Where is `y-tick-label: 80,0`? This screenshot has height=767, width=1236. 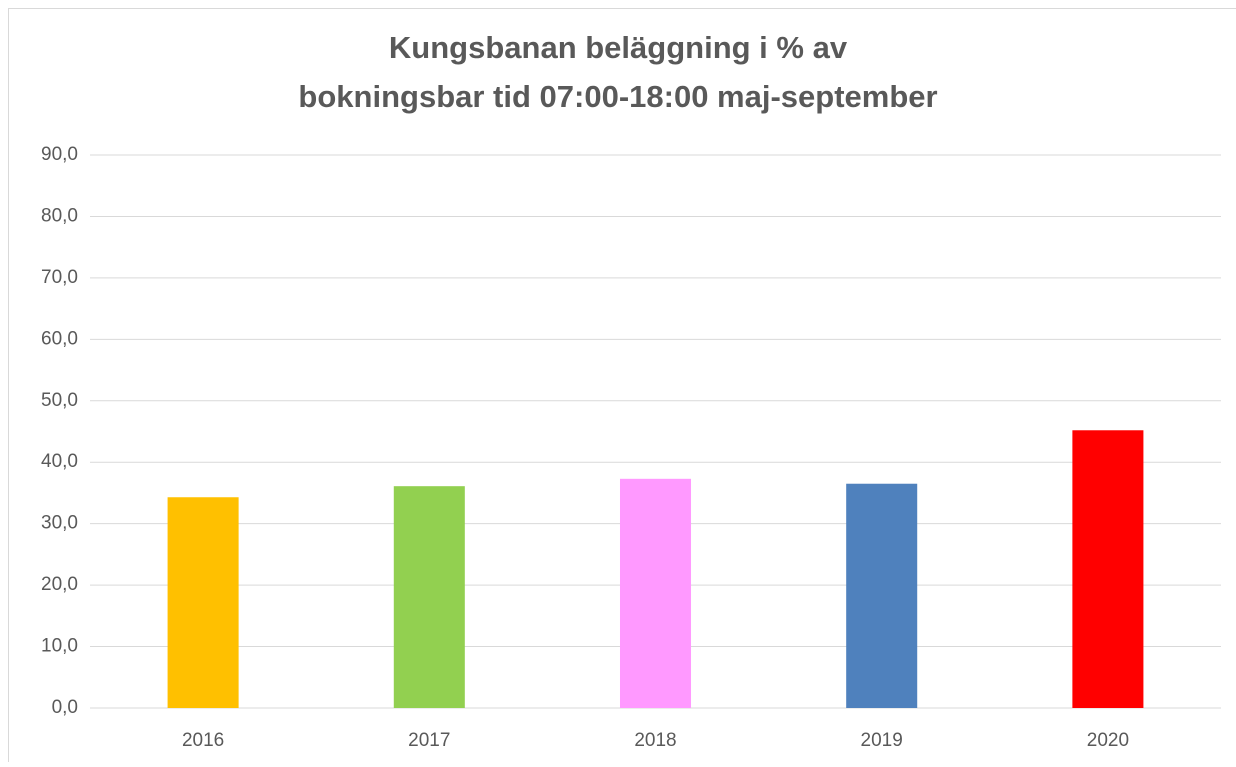
y-tick-label: 80,0 is located at coordinates (59, 215).